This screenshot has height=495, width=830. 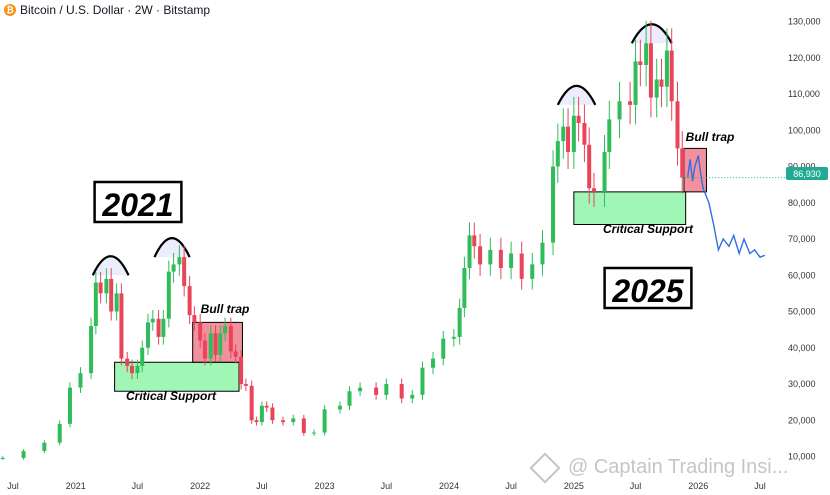 What do you see at coordinates (802, 239) in the screenshot?
I see `y-tick-label: 70,000` at bounding box center [802, 239].